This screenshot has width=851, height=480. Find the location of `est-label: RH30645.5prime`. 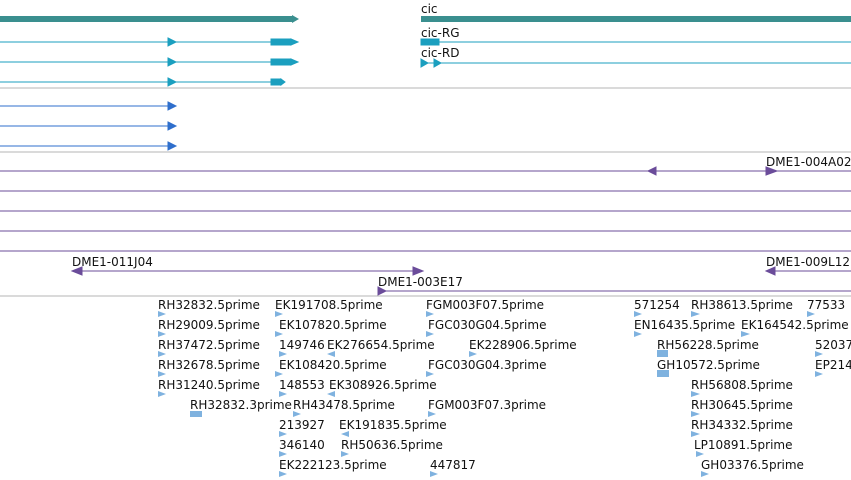

est-label: RH30645.5prime is located at coordinates (742, 405).